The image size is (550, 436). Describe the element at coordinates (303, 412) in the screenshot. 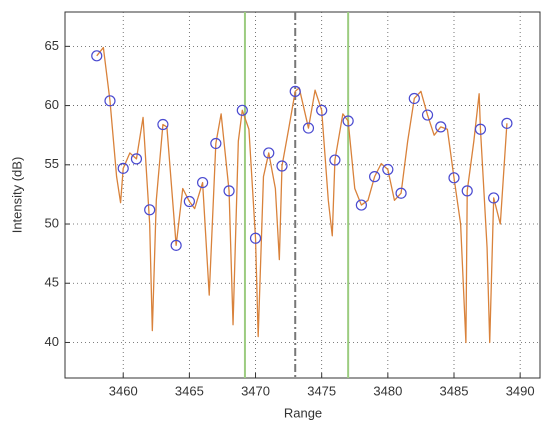

I see `x-axis-label: Range` at that location.